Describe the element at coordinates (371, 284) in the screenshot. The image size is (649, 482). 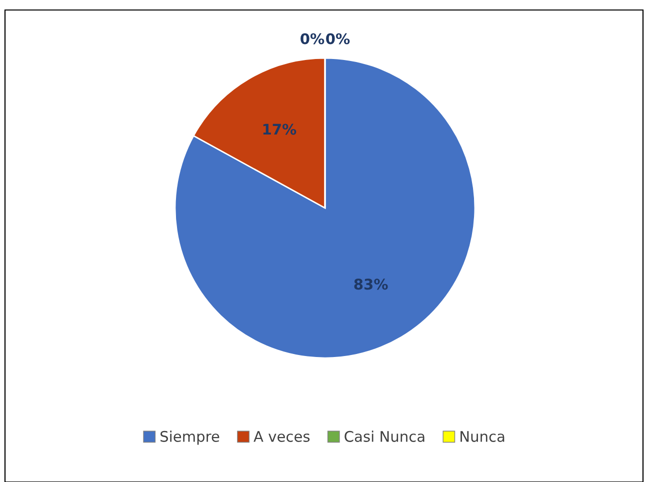
I see `data-label: 83%` at that location.